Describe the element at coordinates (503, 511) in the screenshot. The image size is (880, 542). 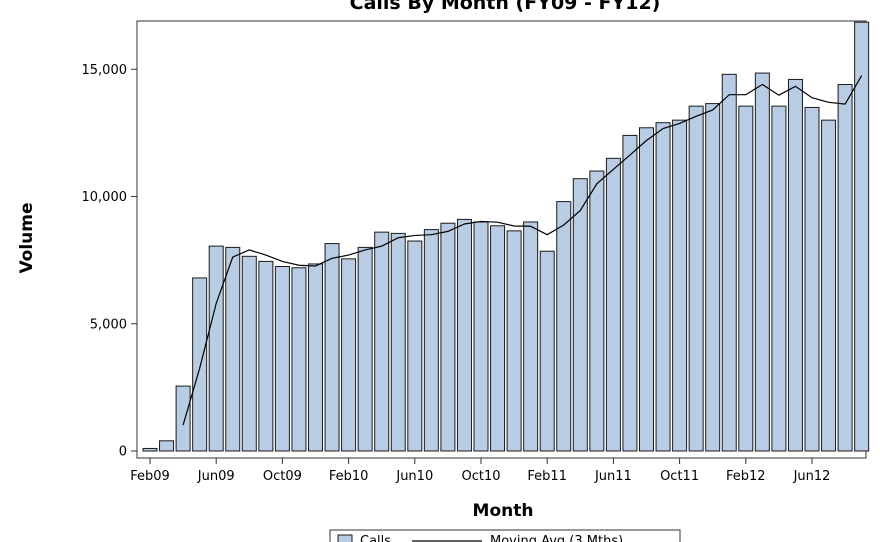
I see `x-axis-title: Month` at that location.